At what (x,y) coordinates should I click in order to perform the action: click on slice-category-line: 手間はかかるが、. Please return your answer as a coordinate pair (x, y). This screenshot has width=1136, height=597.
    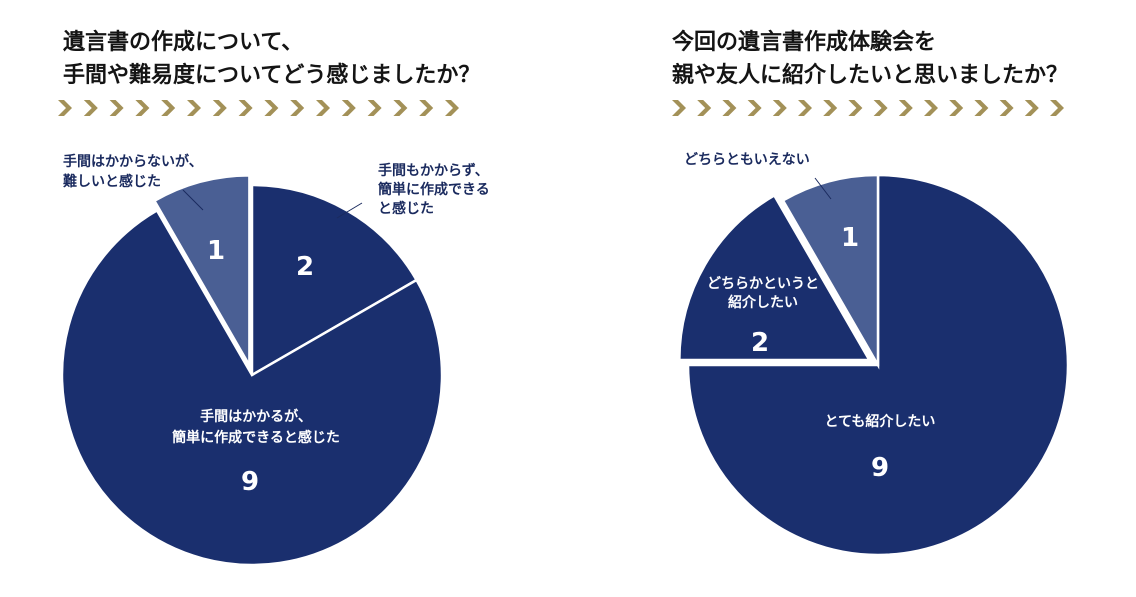
    Looking at the image, I should click on (256, 416).